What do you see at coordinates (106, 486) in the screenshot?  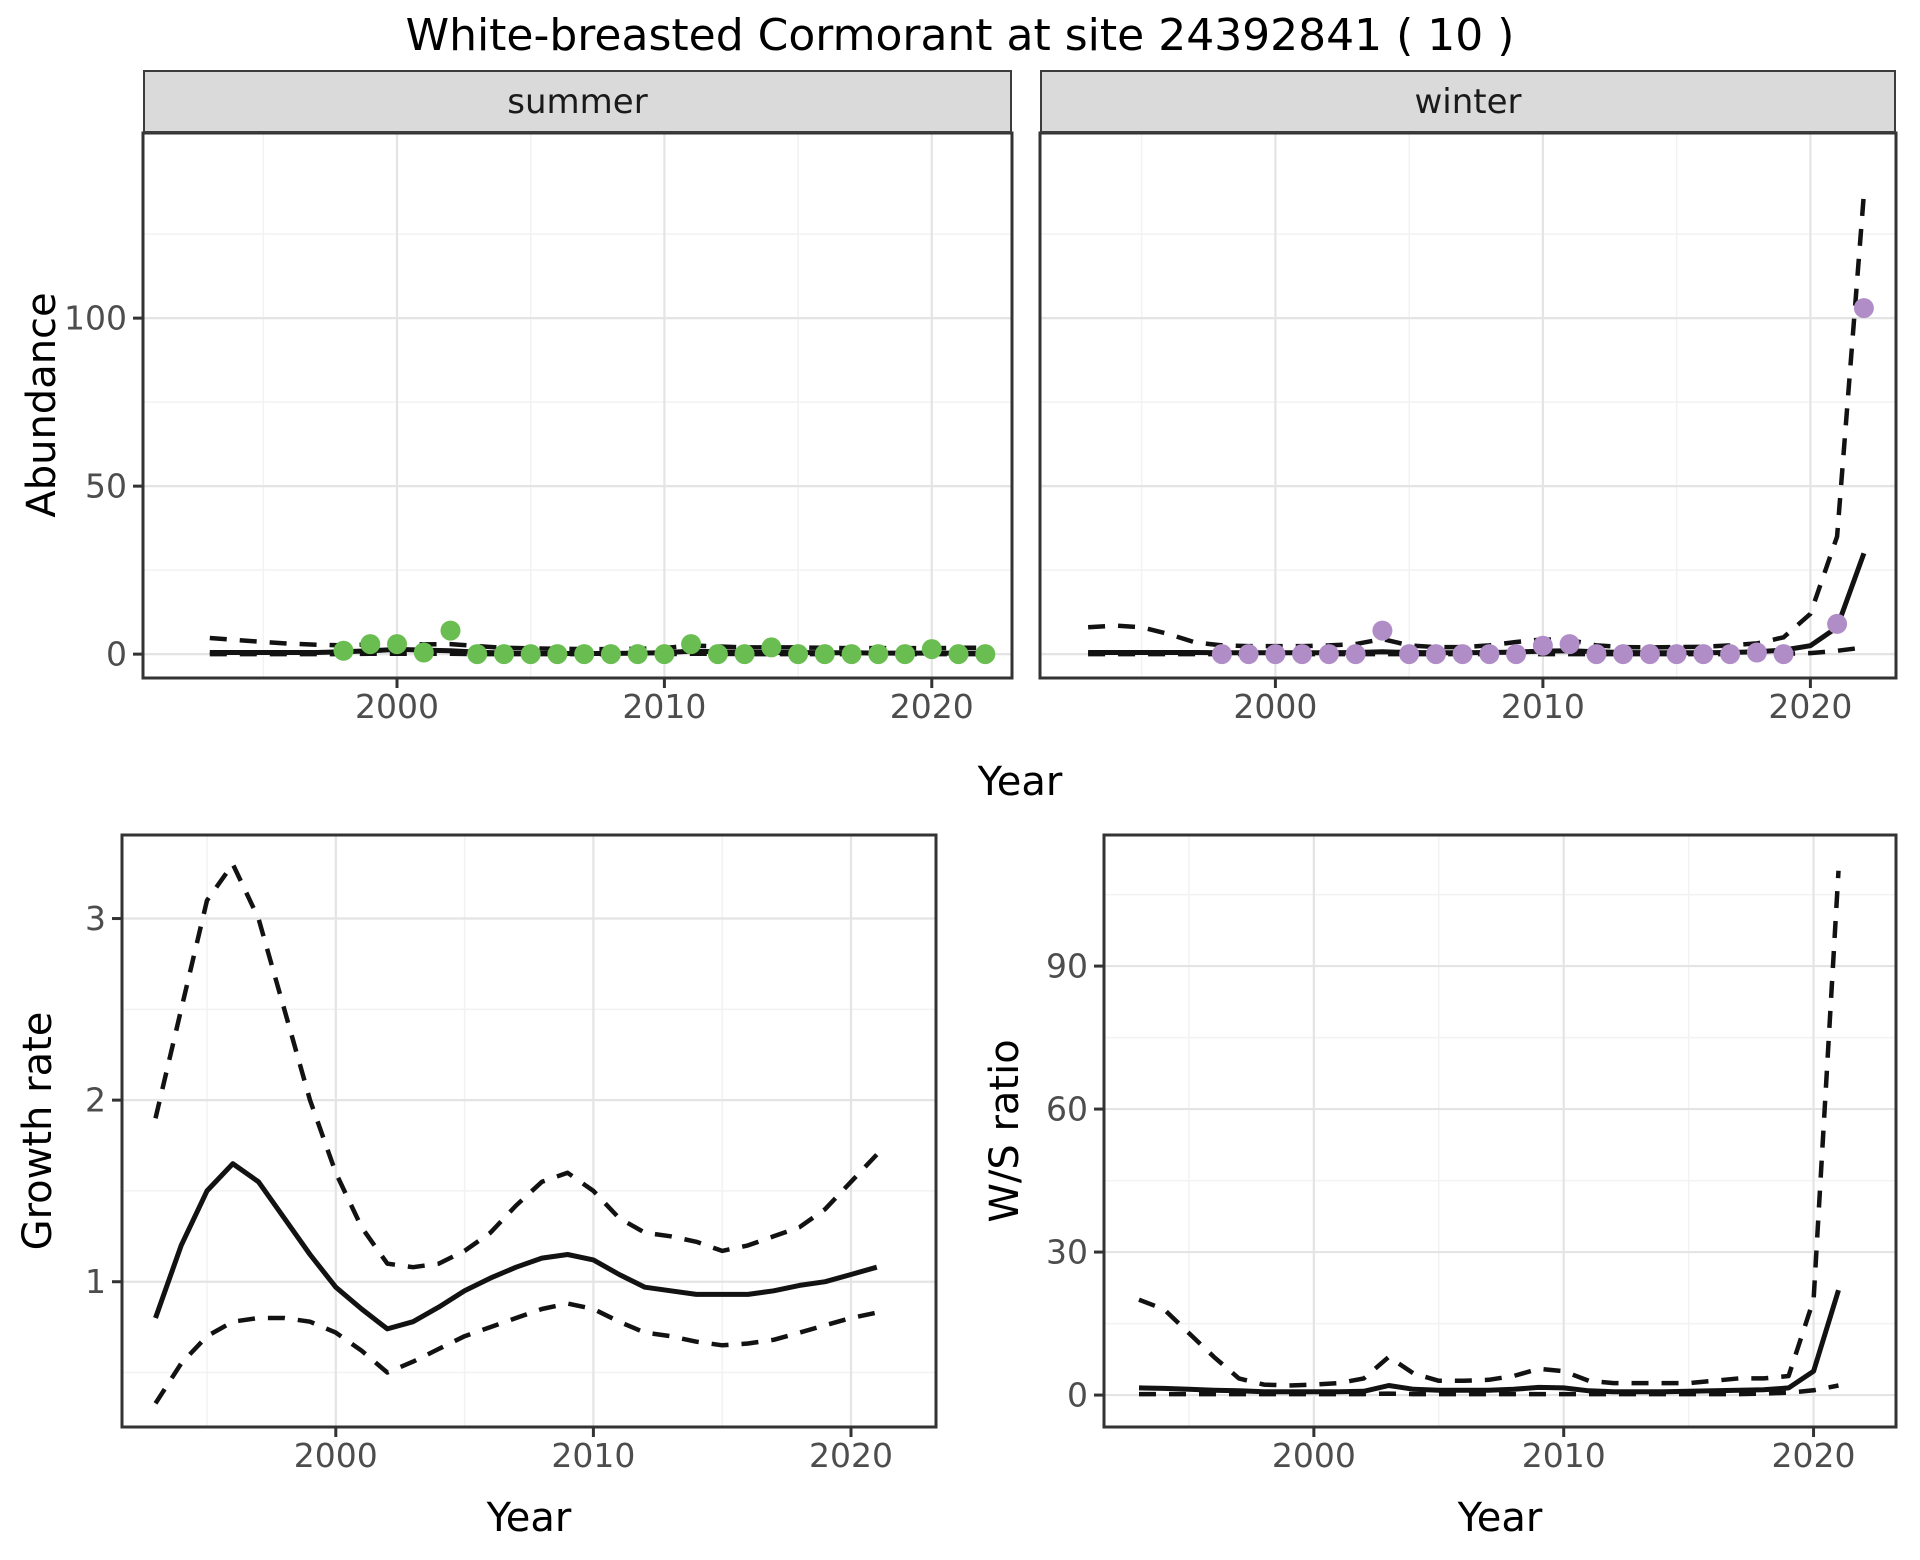 I see `abundance_summer-y-tick-label: 50` at bounding box center [106, 486].